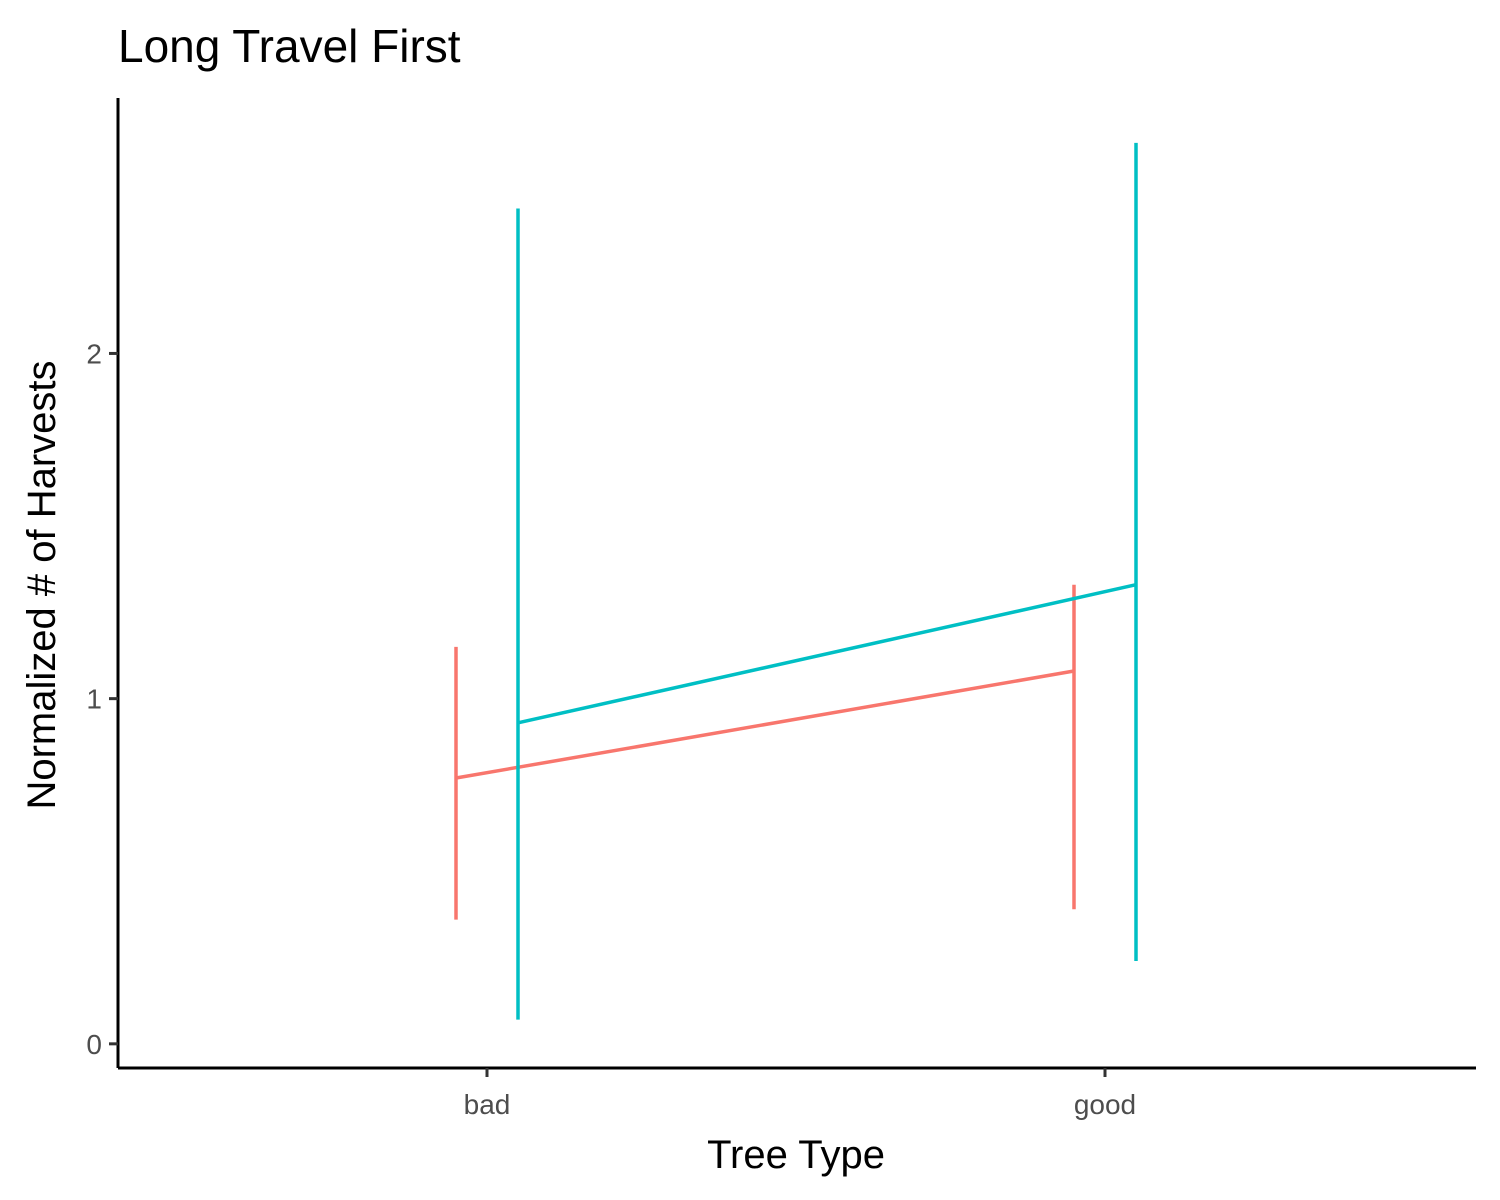 This screenshot has width=1500, height=1200. What do you see at coordinates (94, 699) in the screenshot?
I see `y-tick-label-1: 1` at bounding box center [94, 699].